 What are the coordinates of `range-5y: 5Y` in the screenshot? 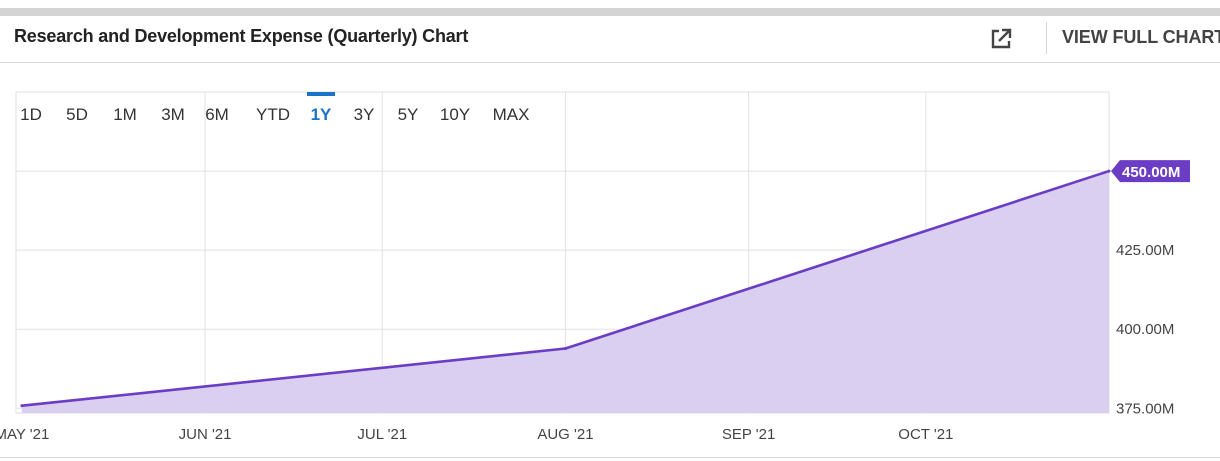 It's located at (408, 114).